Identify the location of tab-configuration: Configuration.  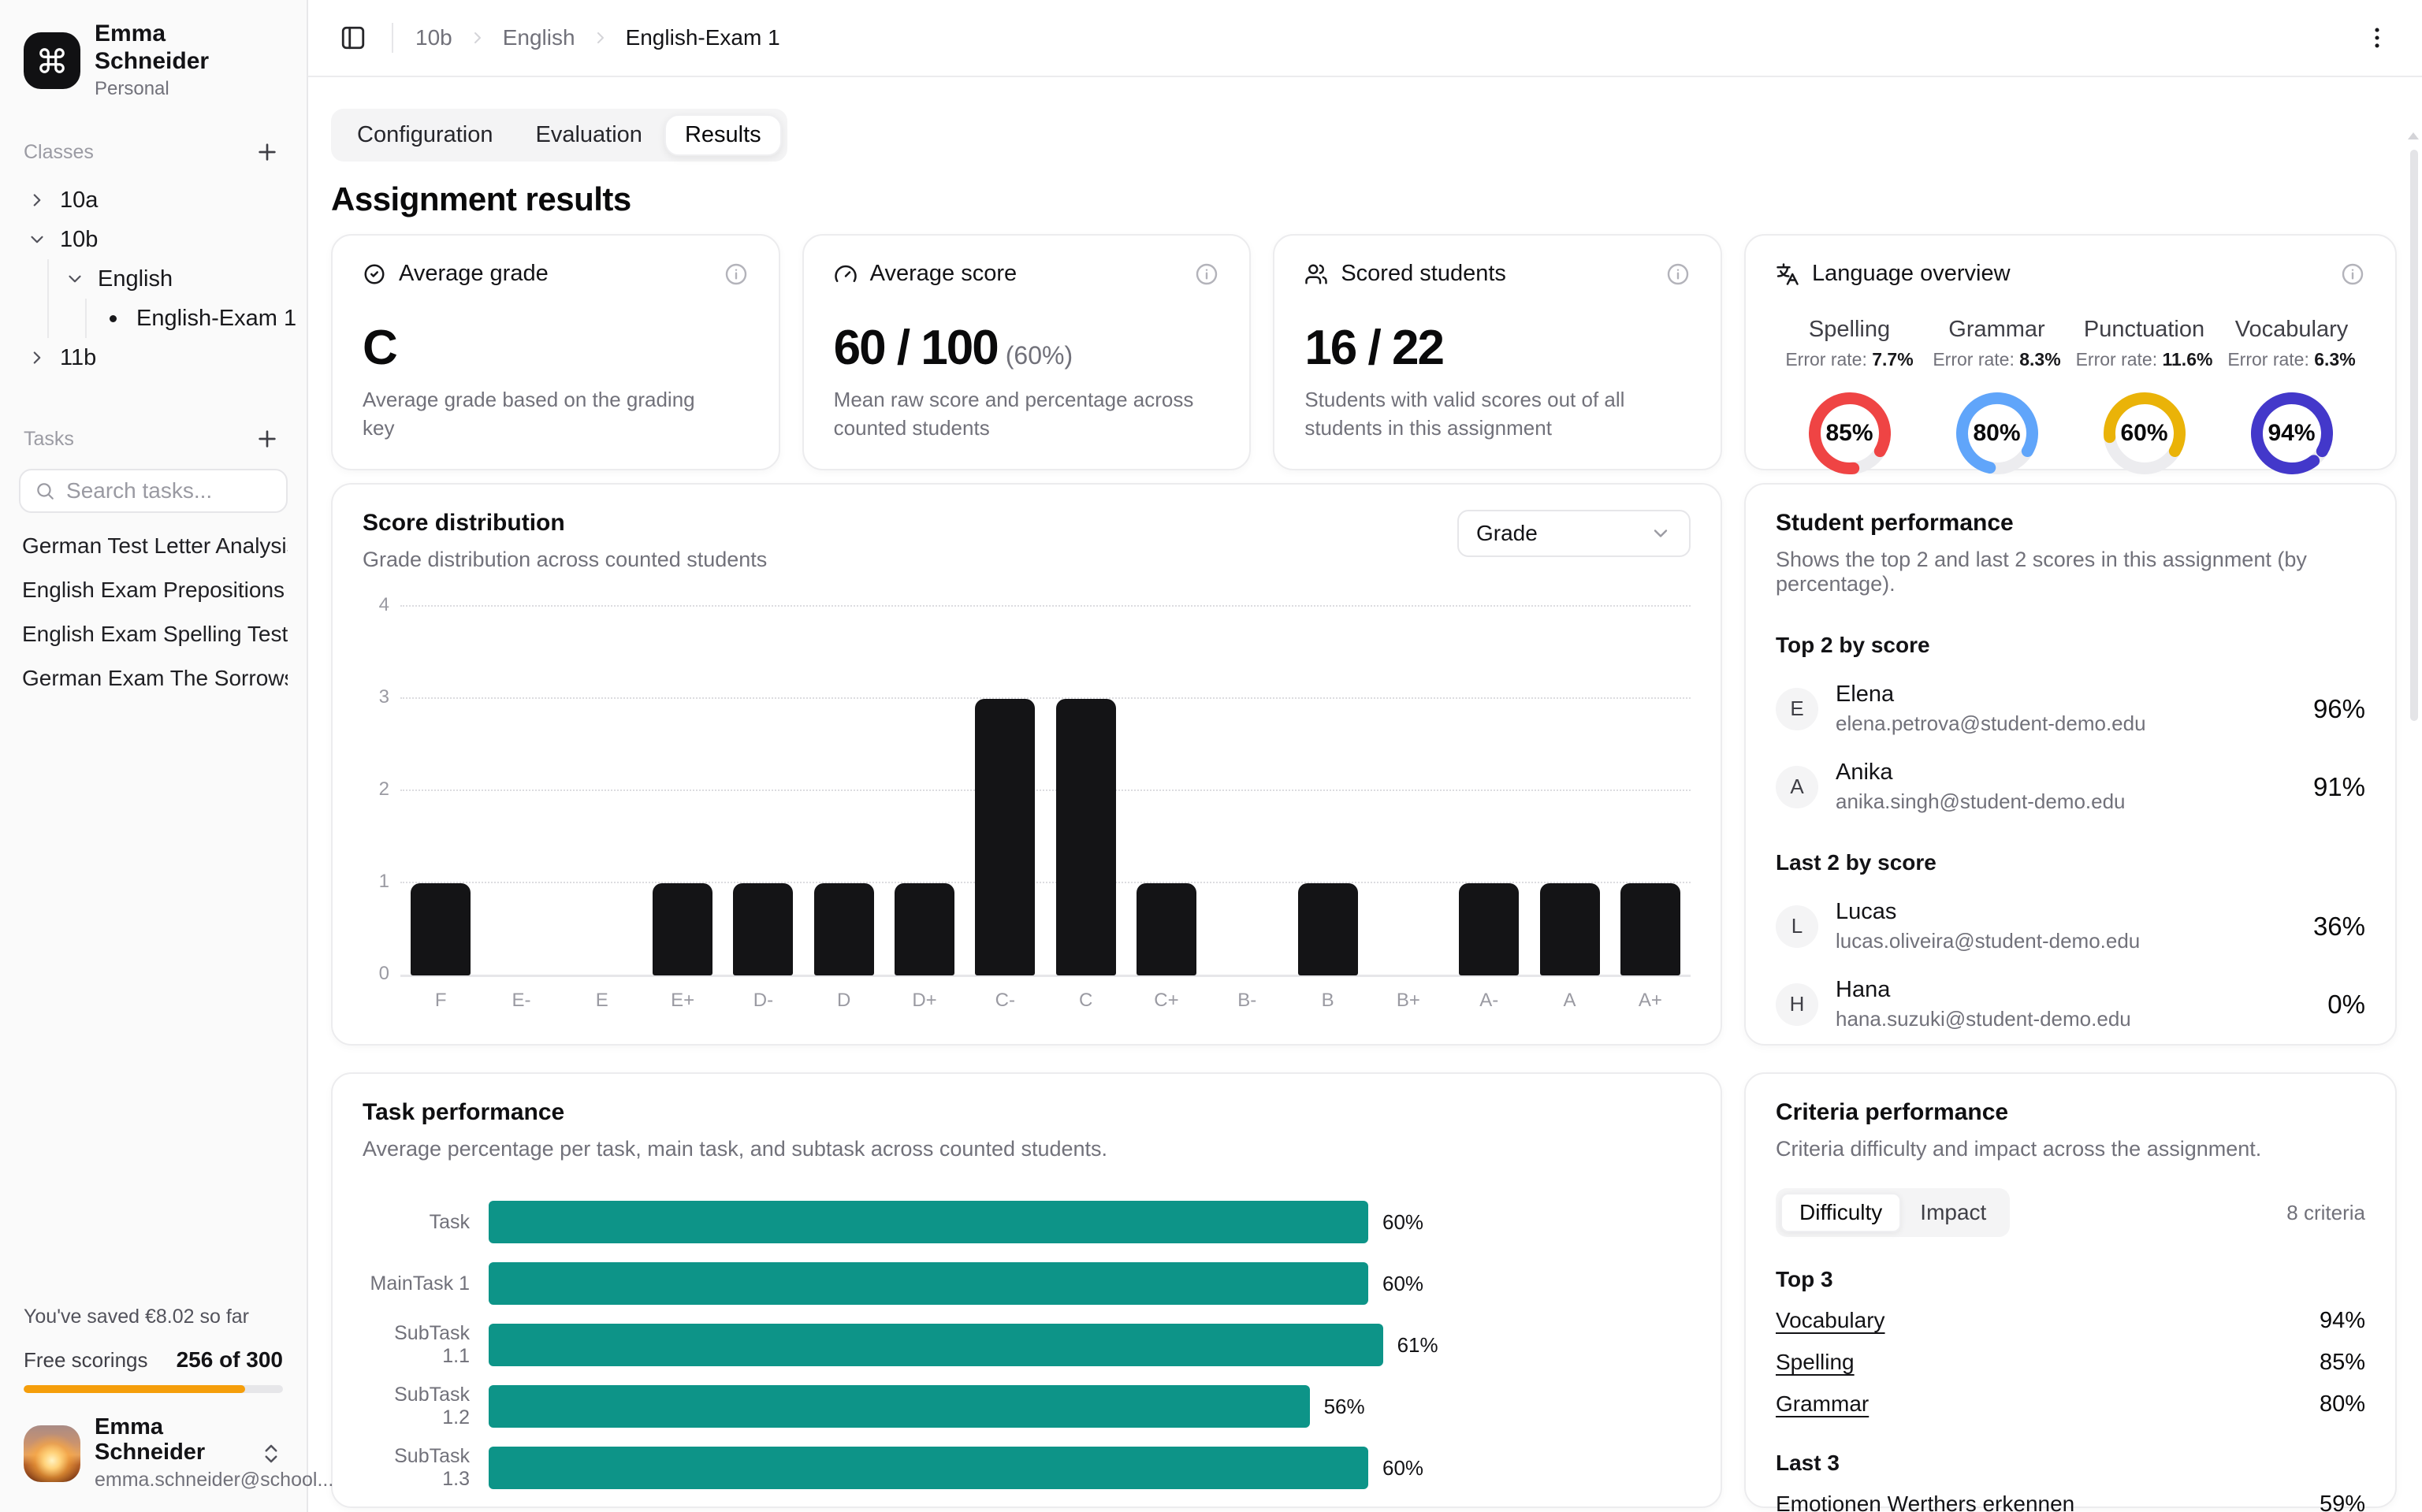
(425, 135).